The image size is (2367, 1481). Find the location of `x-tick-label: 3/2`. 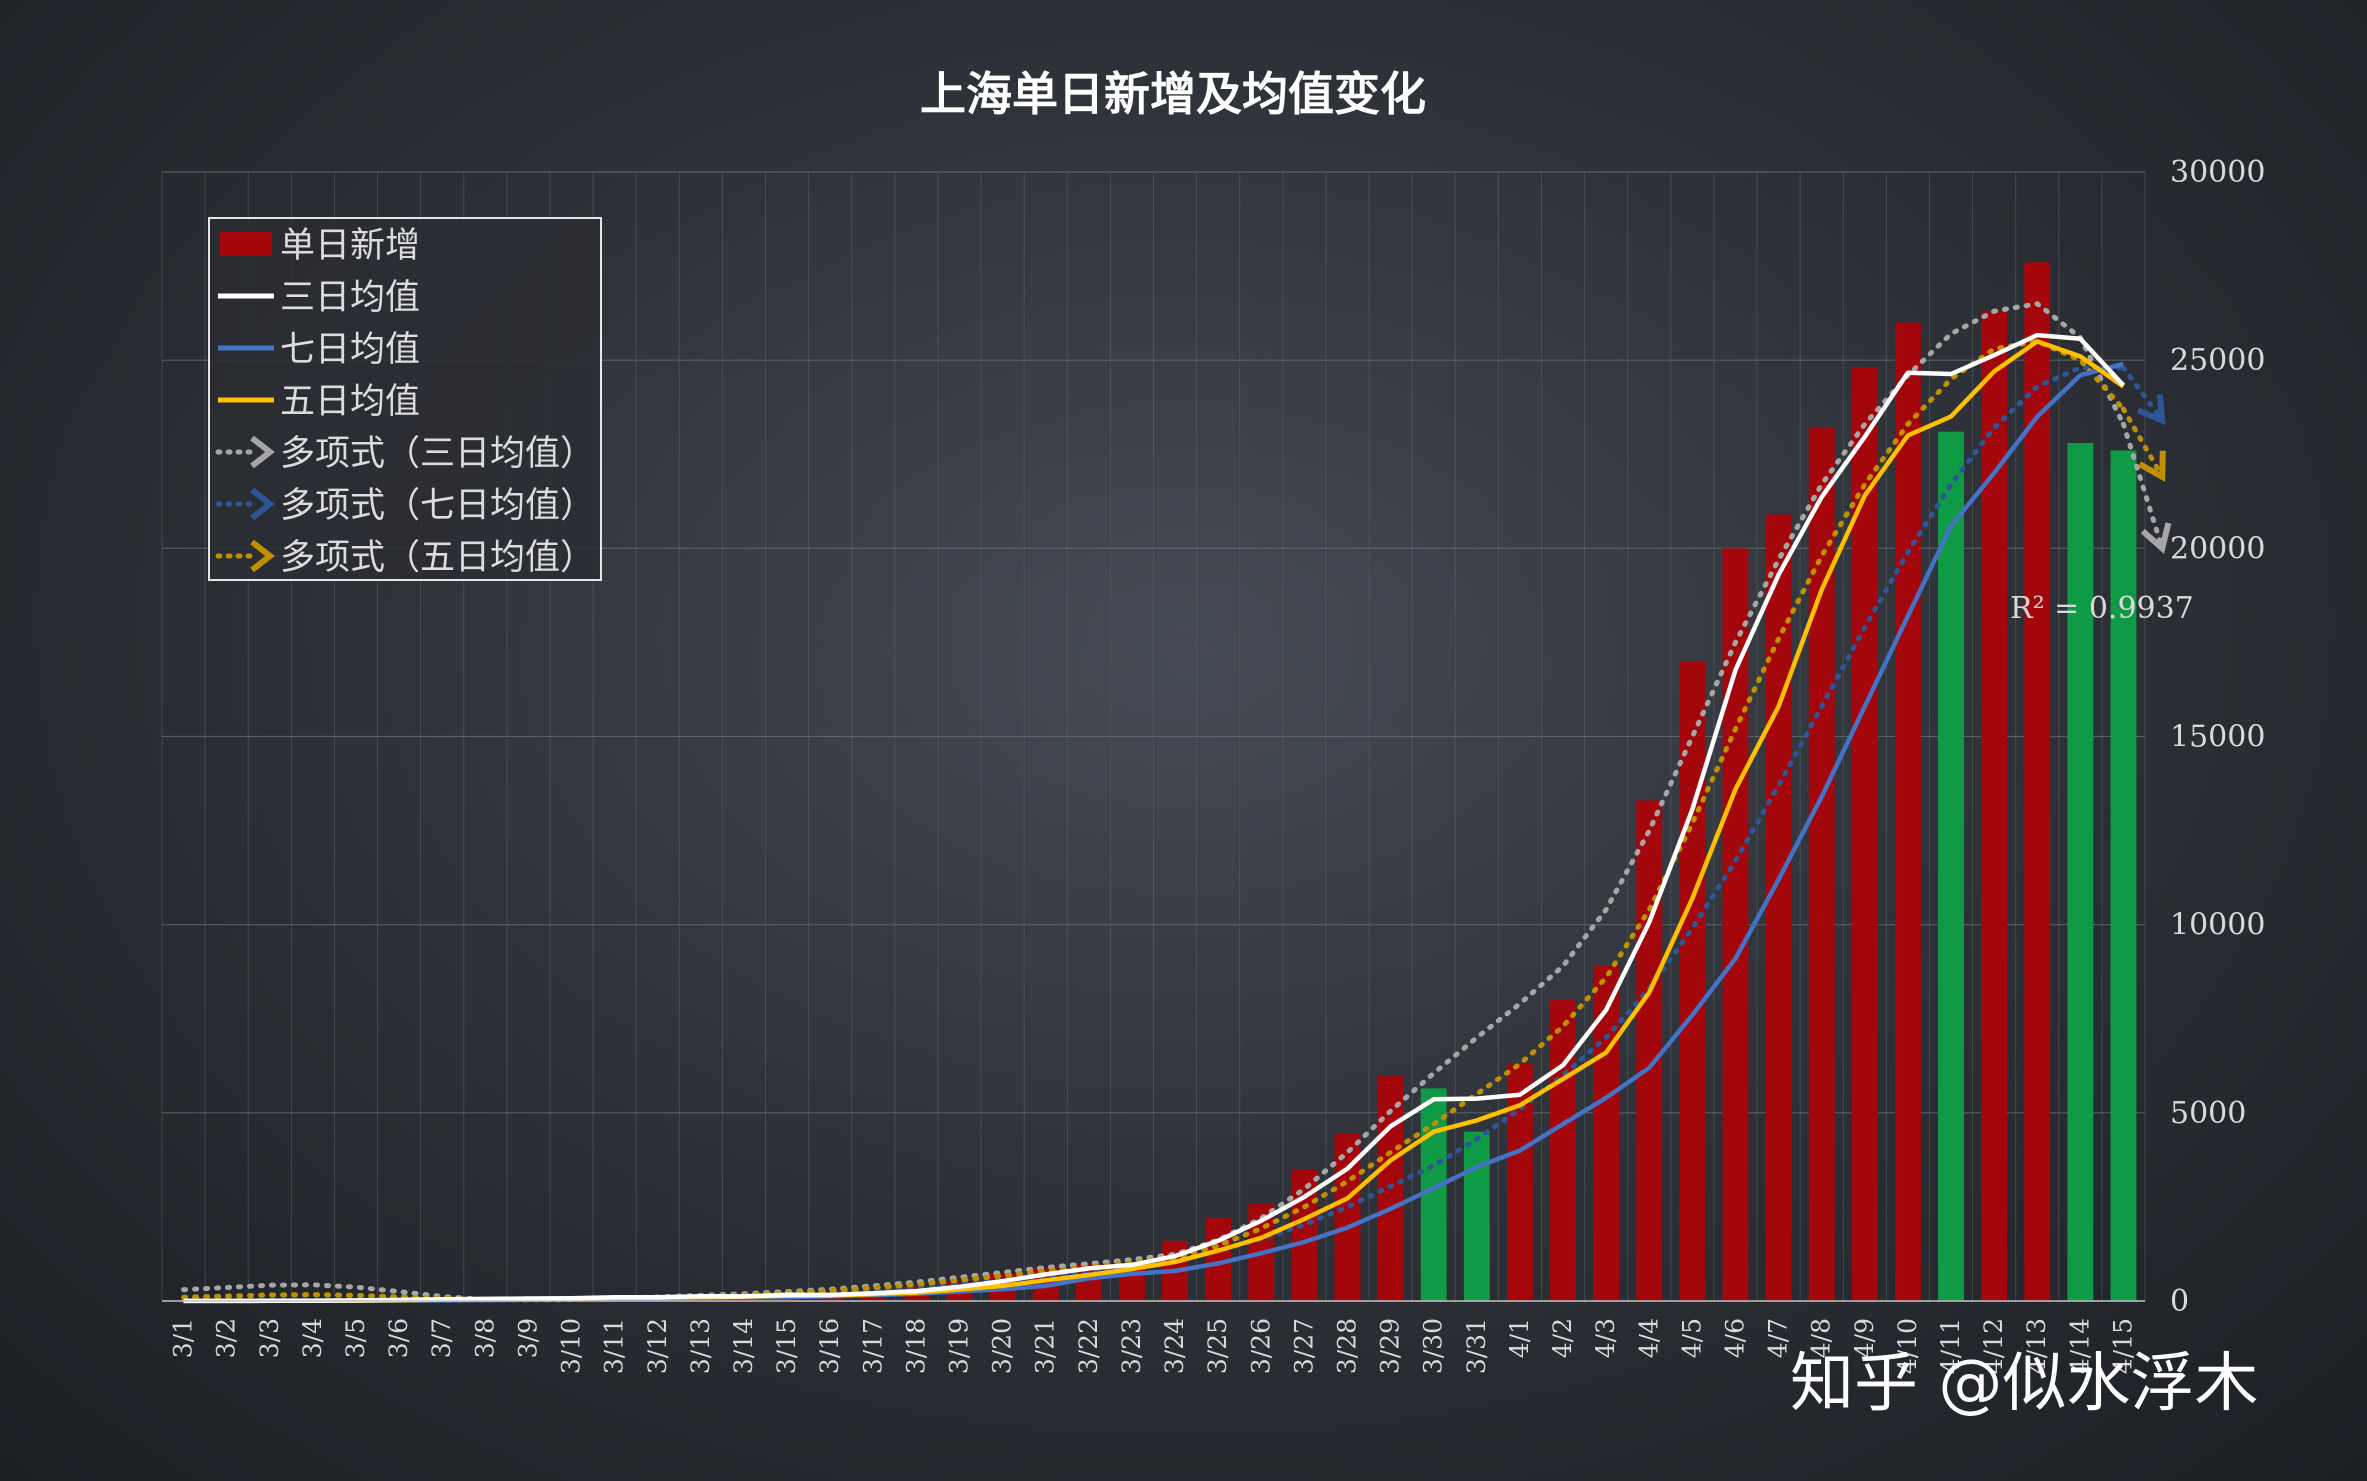

x-tick-label: 3/2 is located at coordinates (226, 1338).